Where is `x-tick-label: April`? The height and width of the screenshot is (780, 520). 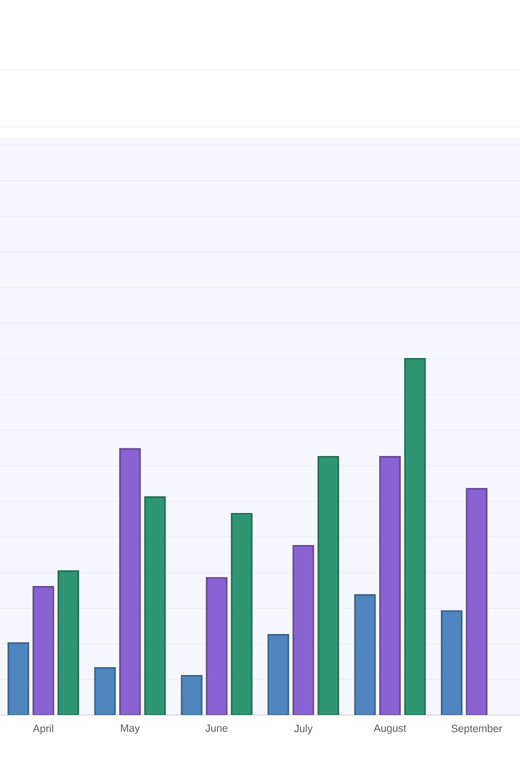
x-tick-label: April is located at coordinates (43, 729).